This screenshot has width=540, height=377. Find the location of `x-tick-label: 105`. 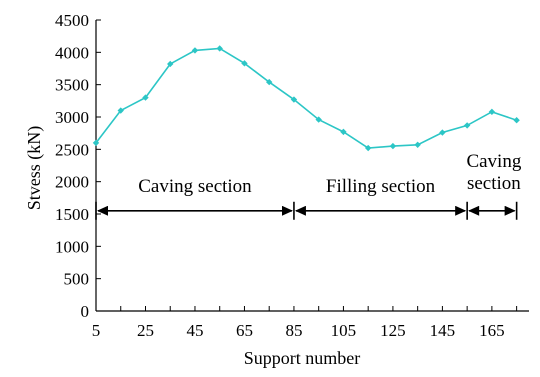

x-tick-label: 105 is located at coordinates (344, 330).